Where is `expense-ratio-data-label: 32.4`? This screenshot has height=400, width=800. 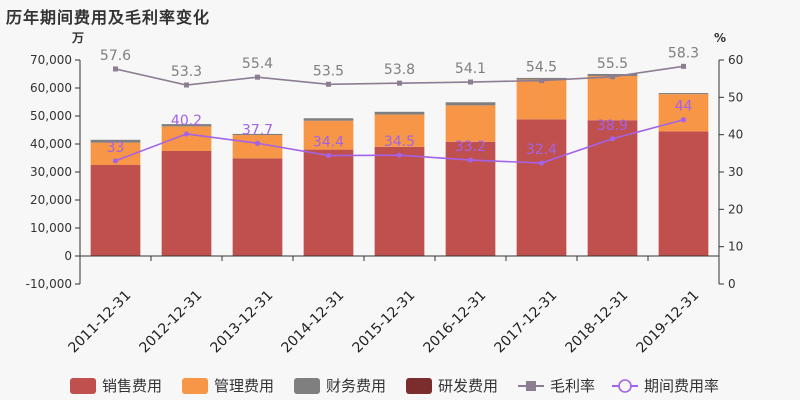 expense-ratio-data-label: 32.4 is located at coordinates (541, 150).